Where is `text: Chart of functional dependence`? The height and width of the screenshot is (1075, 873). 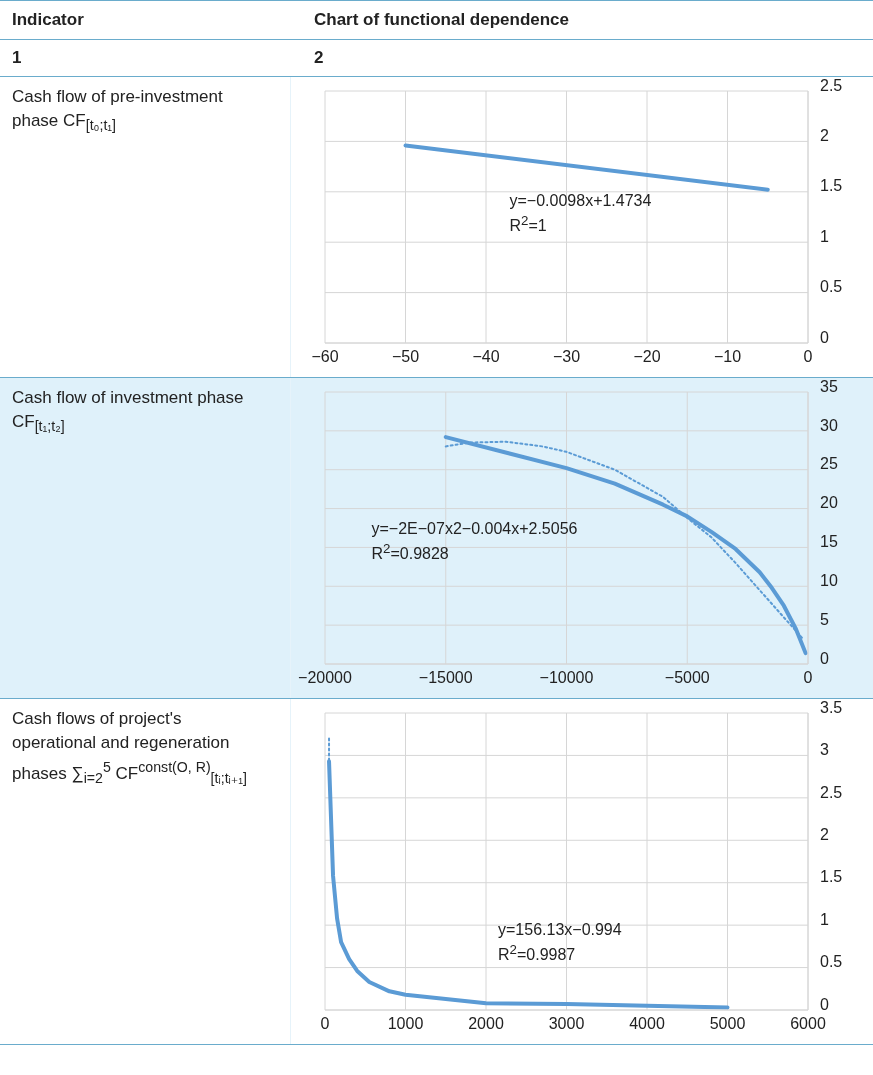
text: Chart of functional dependence is located at coordinates (441, 20).